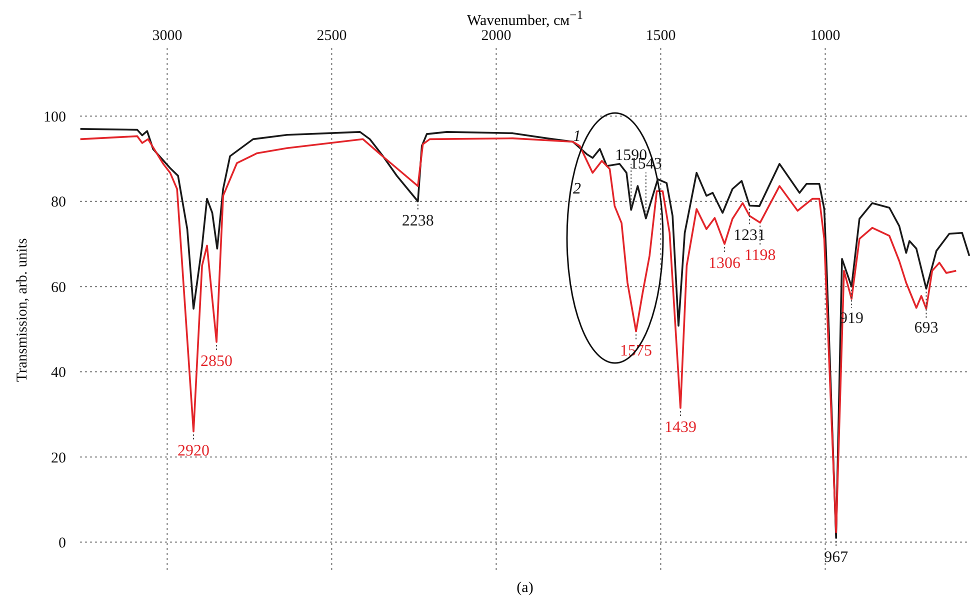 This screenshot has height=604, width=970. What do you see at coordinates (760, 255) in the screenshot?
I see `annotation: 1198` at bounding box center [760, 255].